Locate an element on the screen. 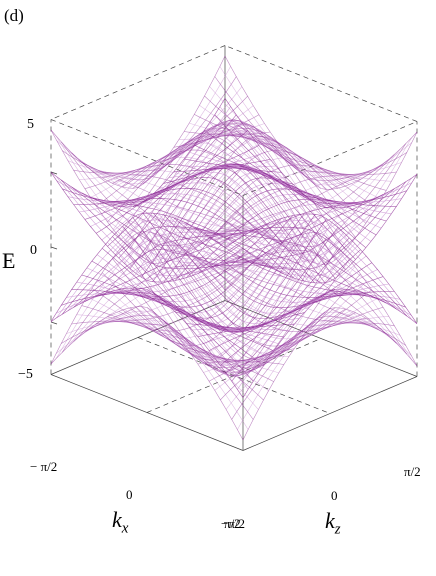  kx-tick-label: π/2 is located at coordinates (232, 523).